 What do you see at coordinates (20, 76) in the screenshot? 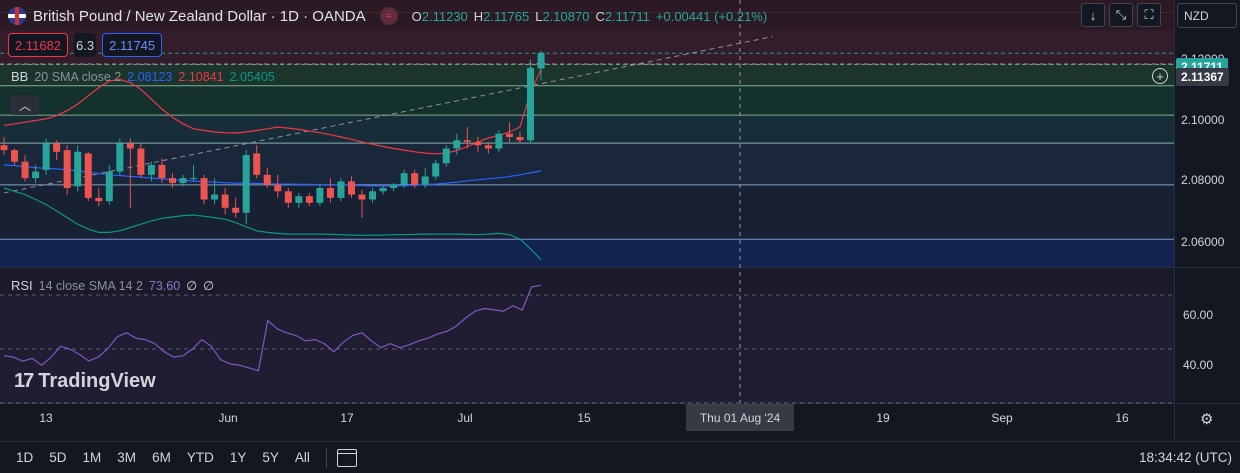
I see `bb-name: BB` at bounding box center [20, 76].